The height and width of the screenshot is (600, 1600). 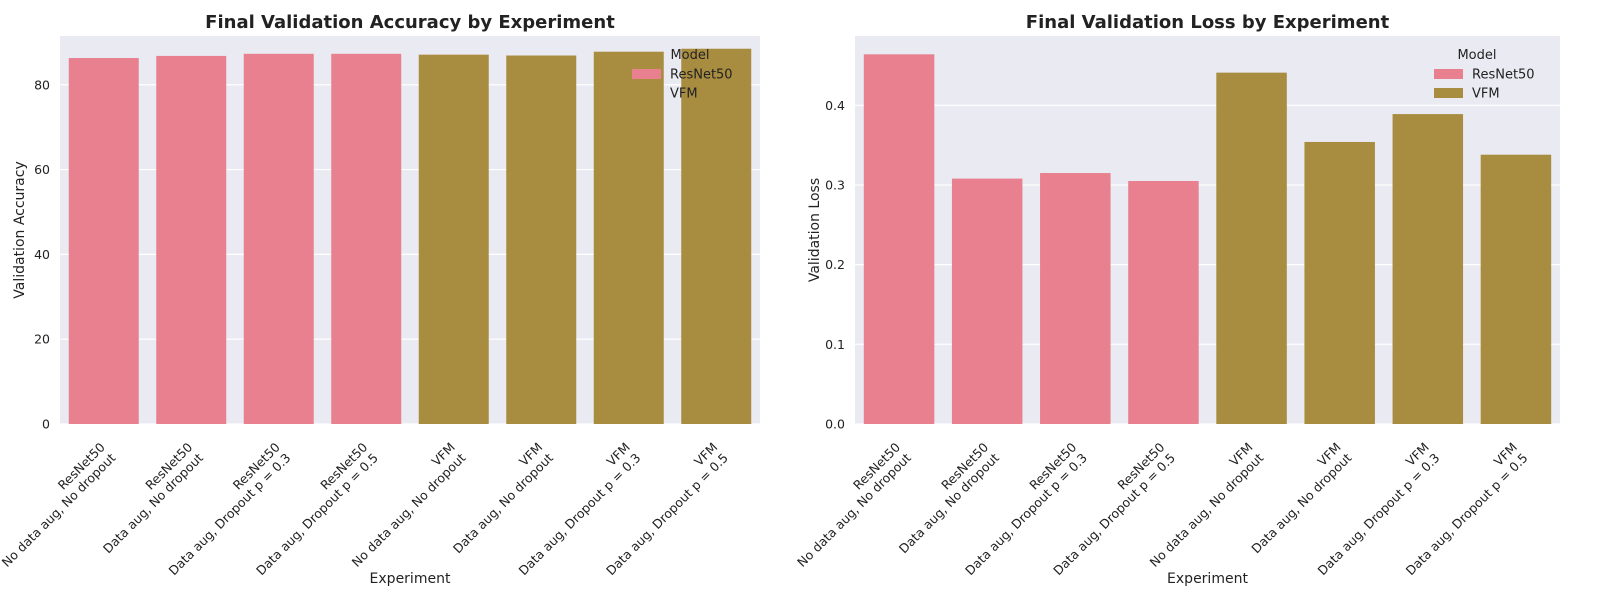 What do you see at coordinates (410, 22) in the screenshot?
I see `accuracy-chart-title: Final Validation Accuracy by Experiment` at bounding box center [410, 22].